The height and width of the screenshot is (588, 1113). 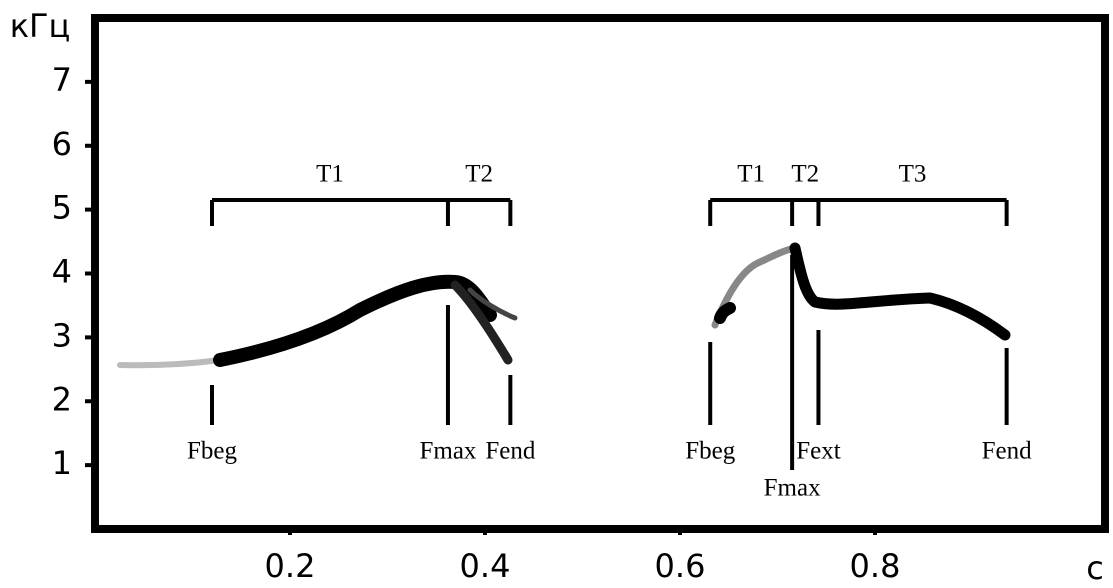 I want to click on x-tick-label: 0.2, so click(x=290, y=566).